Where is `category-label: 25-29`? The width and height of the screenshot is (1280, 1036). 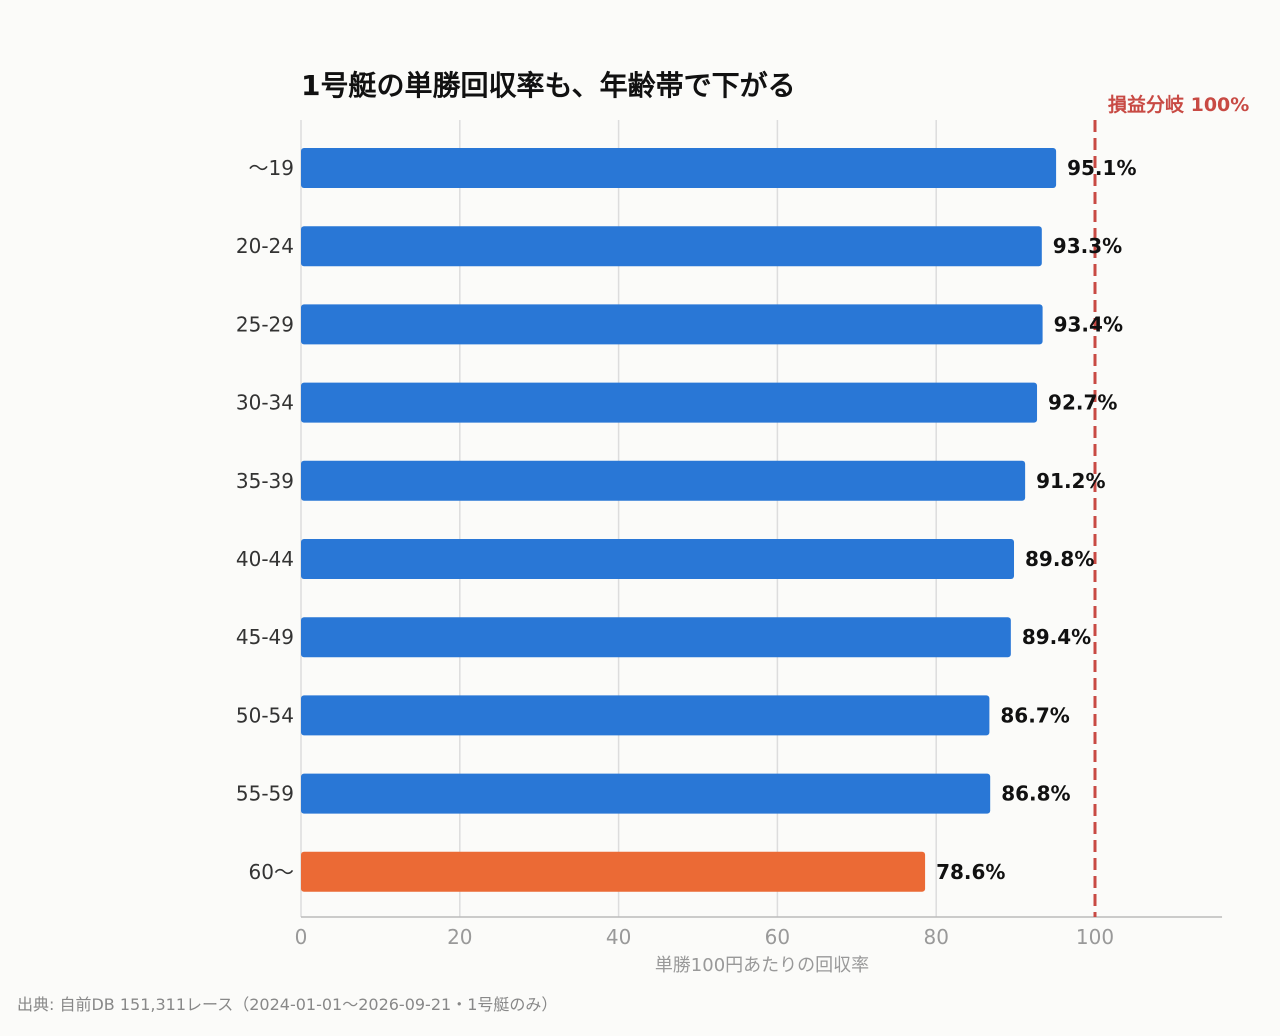
category-label: 25-29 is located at coordinates (265, 324).